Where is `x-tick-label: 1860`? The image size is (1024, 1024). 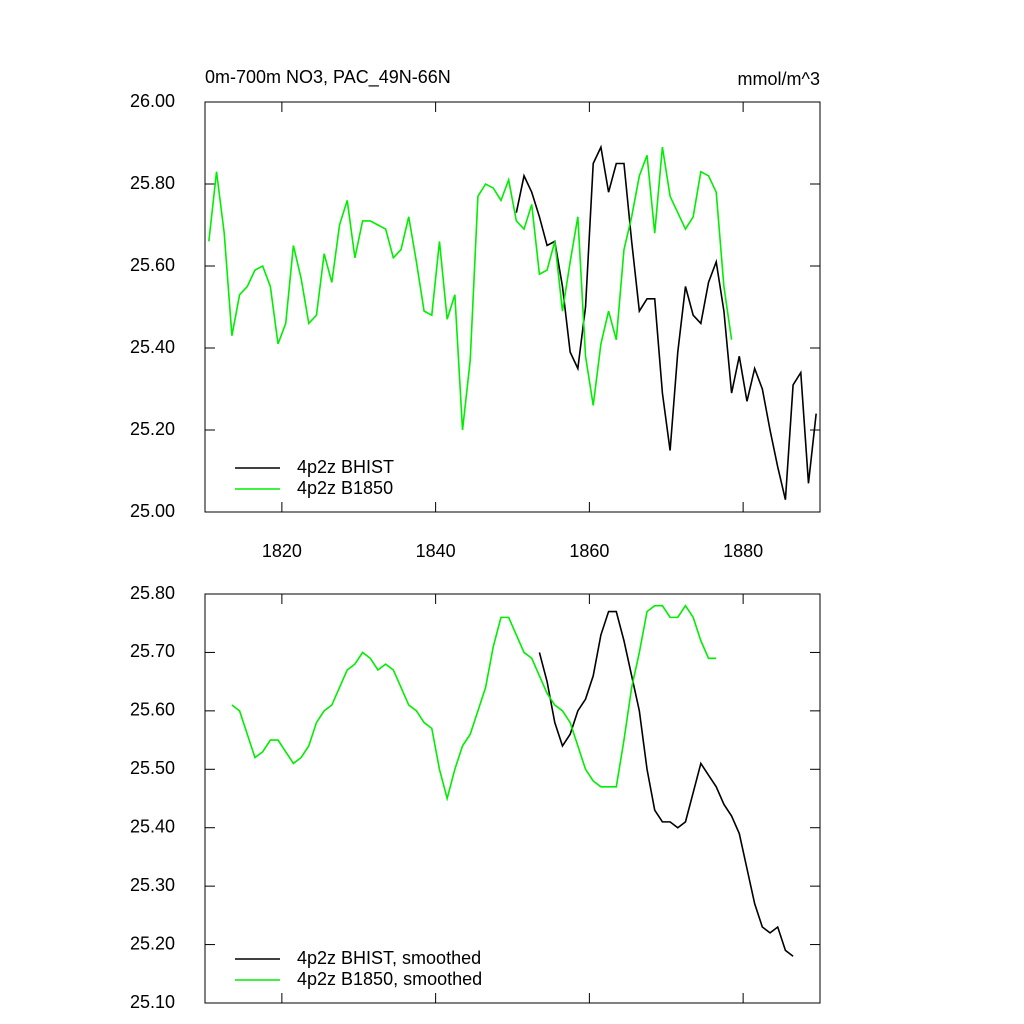
x-tick-label: 1860 is located at coordinates (589, 551).